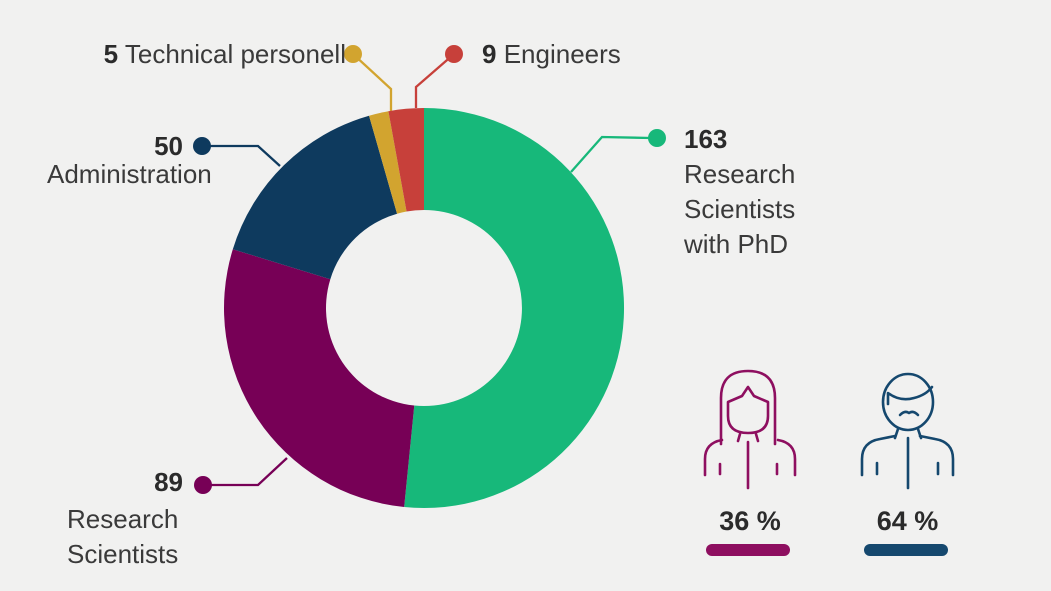 Image resolution: width=1051 pixels, height=591 pixels. What do you see at coordinates (562, 54) in the screenshot?
I see `callout-engineers-label: Engineers` at bounding box center [562, 54].